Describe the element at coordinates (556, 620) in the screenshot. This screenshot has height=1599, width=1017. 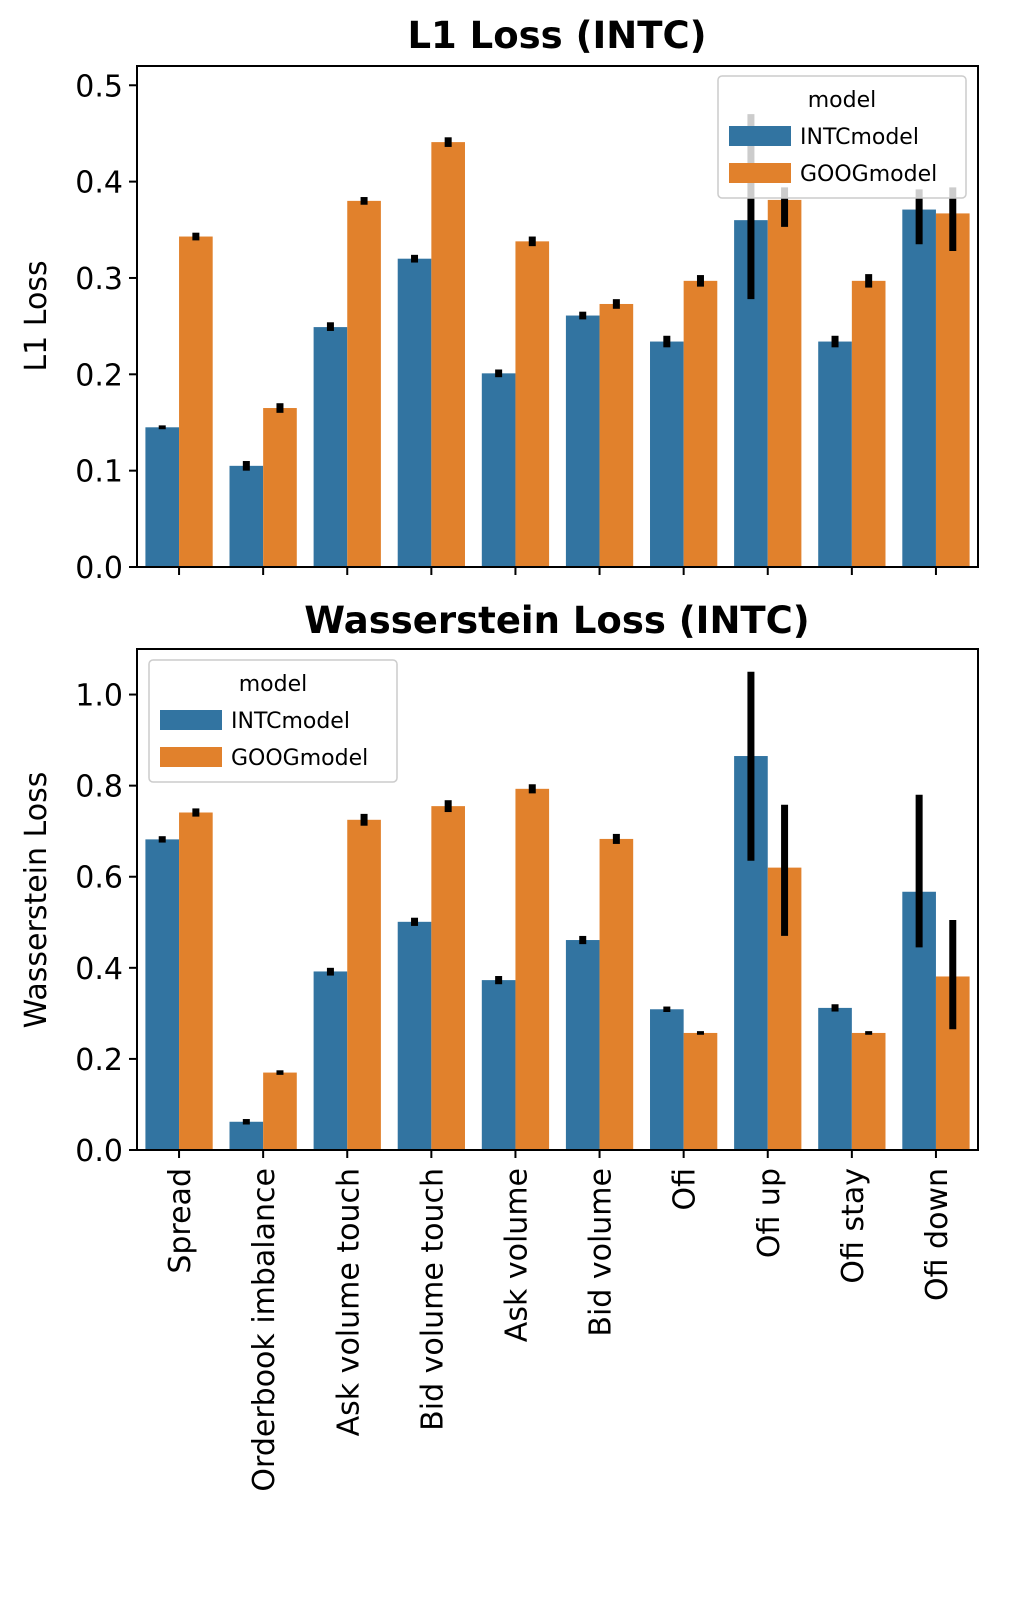
I see `wasserstein-chart-title: Wasserstein Loss (INTC)` at that location.